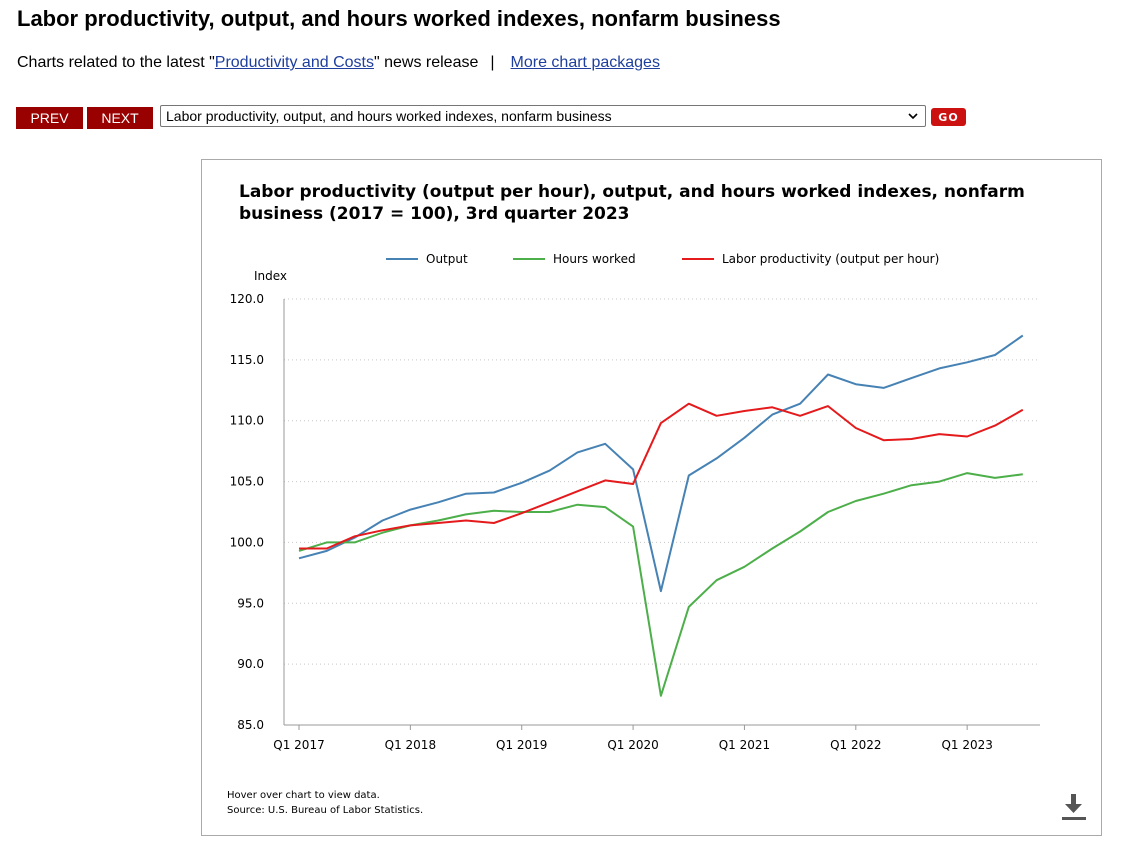 The image size is (1122, 851). Describe the element at coordinates (116, 62) in the screenshot. I see `intro-prefix: Charts related to the latest "` at that location.